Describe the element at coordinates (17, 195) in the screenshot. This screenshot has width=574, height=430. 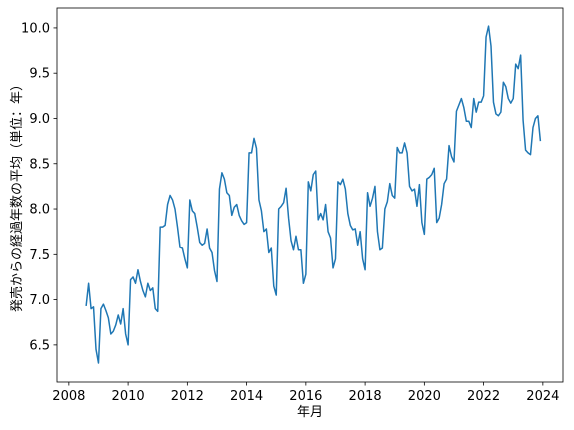
I see `y-axis-label: 発売からの経過年数の平均（単位：年）` at that location.